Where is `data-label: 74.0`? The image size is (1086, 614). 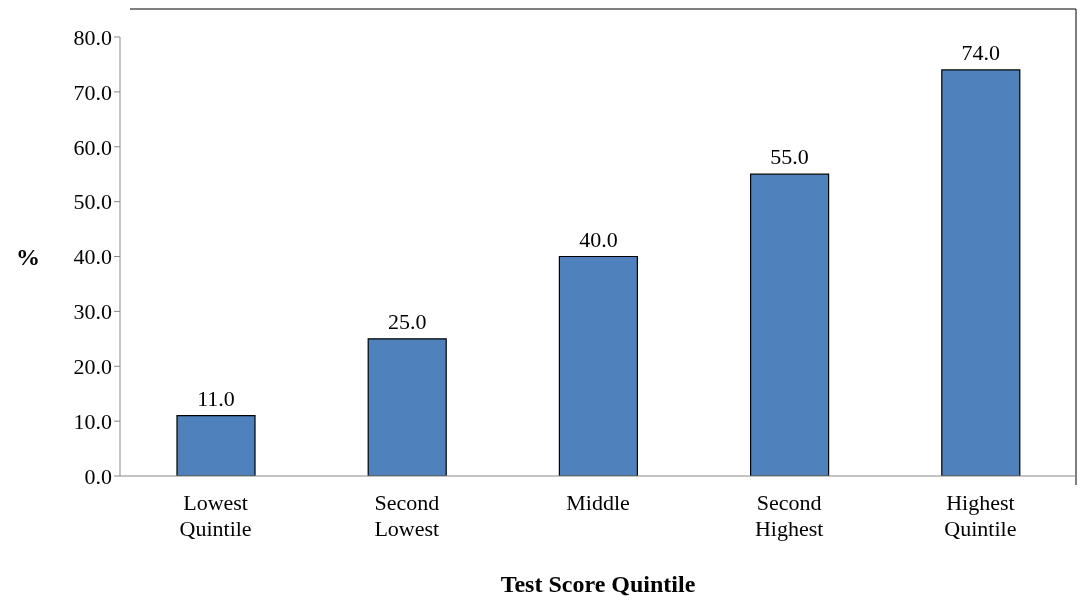
data-label: 74.0 is located at coordinates (981, 52).